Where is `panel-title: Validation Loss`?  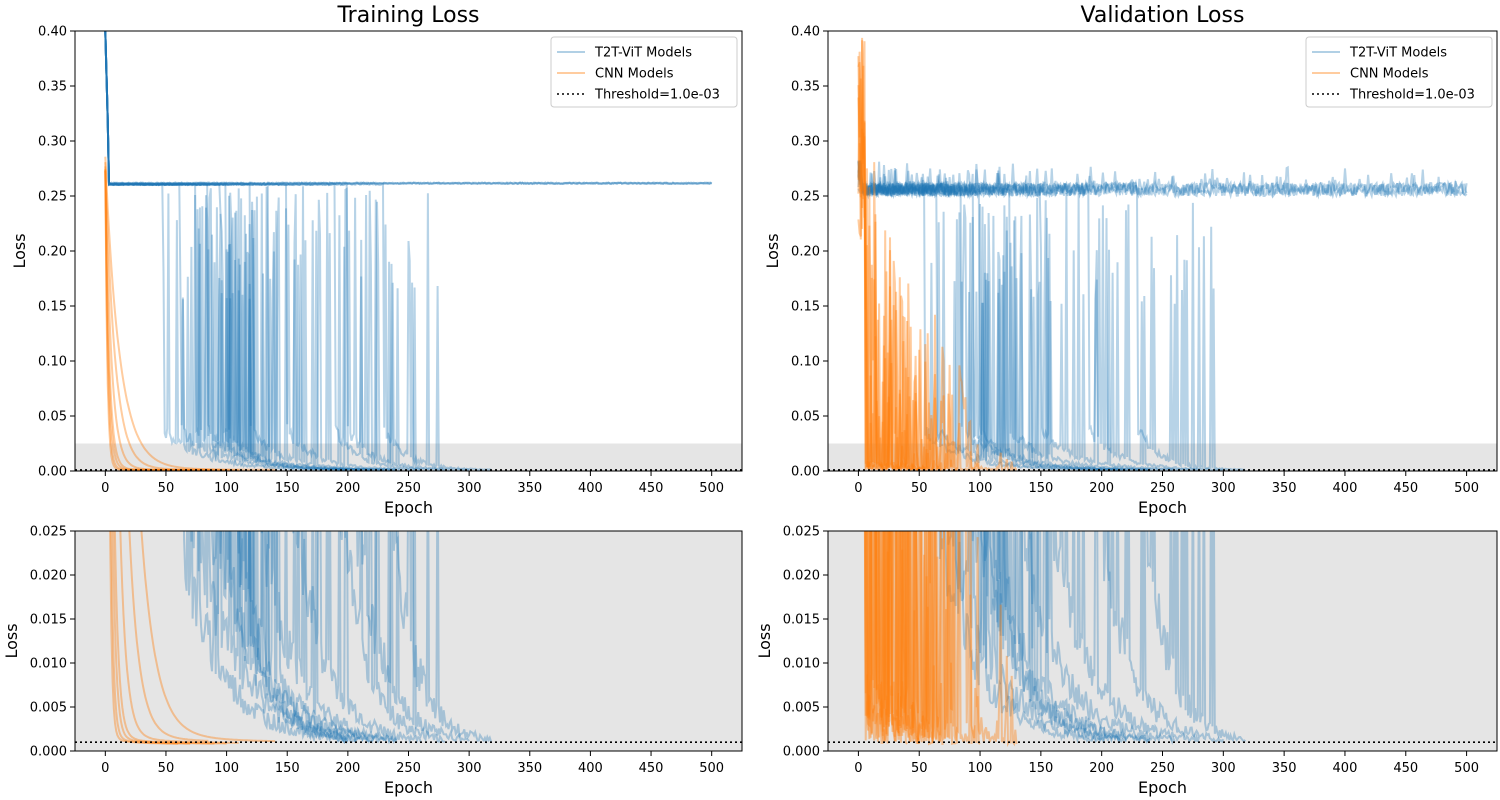
panel-title: Validation Loss is located at coordinates (1163, 15).